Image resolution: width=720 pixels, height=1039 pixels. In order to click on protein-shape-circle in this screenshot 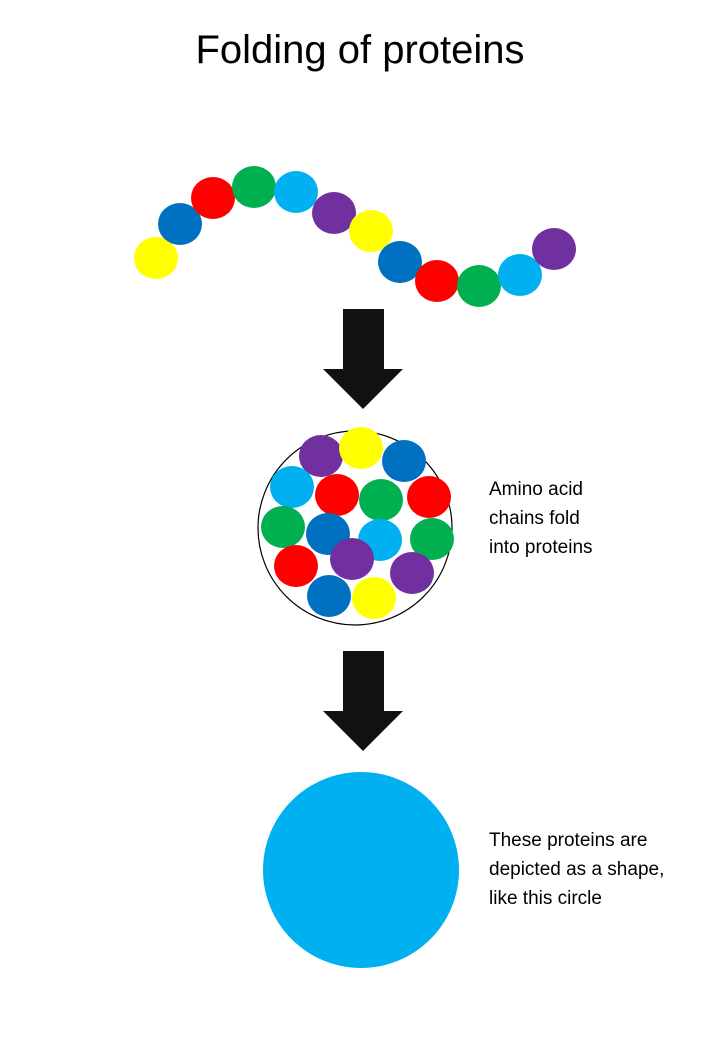, I will do `click(361, 870)`.